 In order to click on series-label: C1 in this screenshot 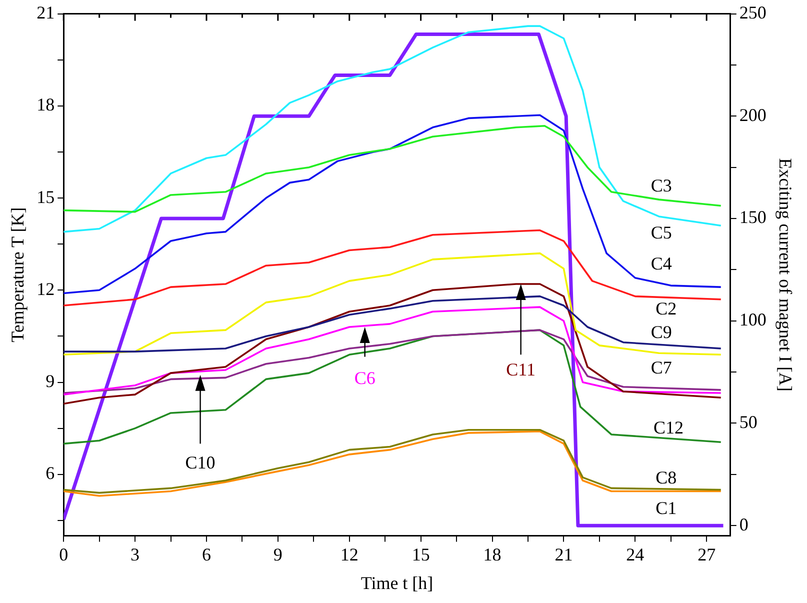, I will do `click(666, 508)`.